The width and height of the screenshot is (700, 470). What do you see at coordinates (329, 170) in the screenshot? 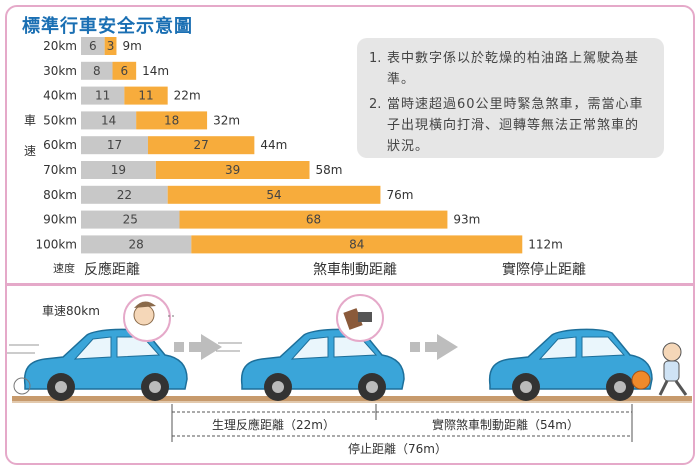
I see `data-label-total: 58m` at bounding box center [329, 170].